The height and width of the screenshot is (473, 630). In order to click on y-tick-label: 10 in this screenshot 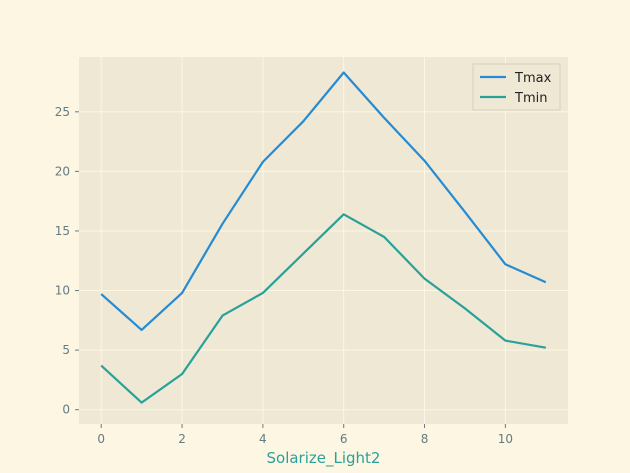, I will do `click(62, 291)`.